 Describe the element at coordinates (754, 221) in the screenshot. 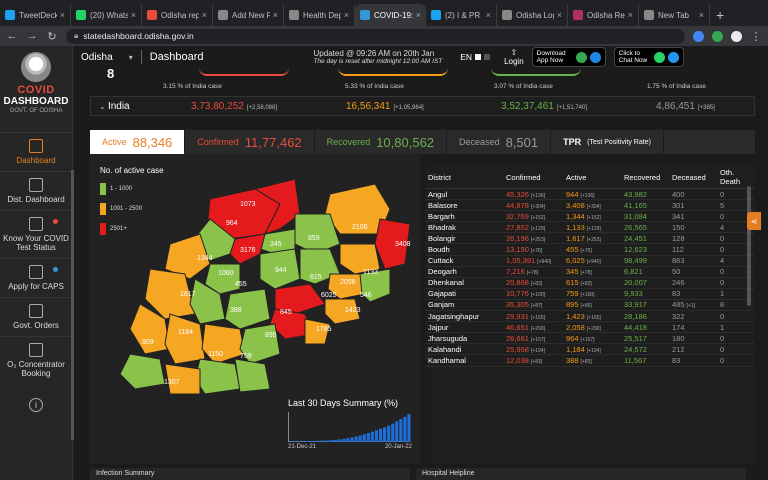

I see `share-icon: ⋖` at that location.